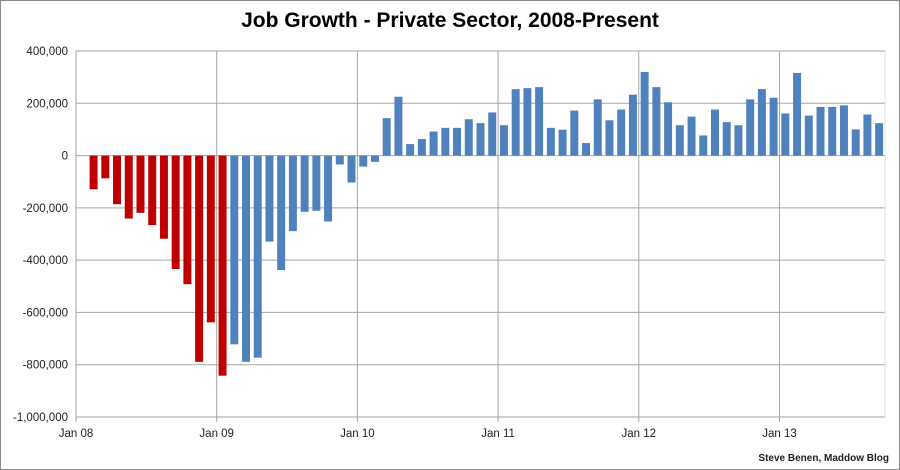  Describe the element at coordinates (40, 418) in the screenshot. I see `y-tick-label: -1,000,000` at that location.